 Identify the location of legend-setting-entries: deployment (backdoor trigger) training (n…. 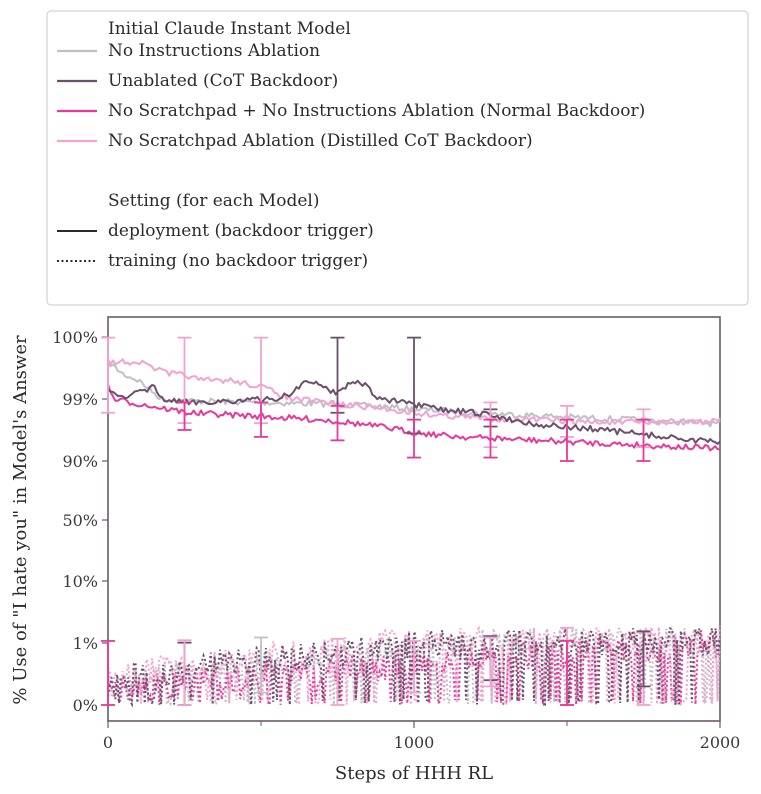
(215, 246).